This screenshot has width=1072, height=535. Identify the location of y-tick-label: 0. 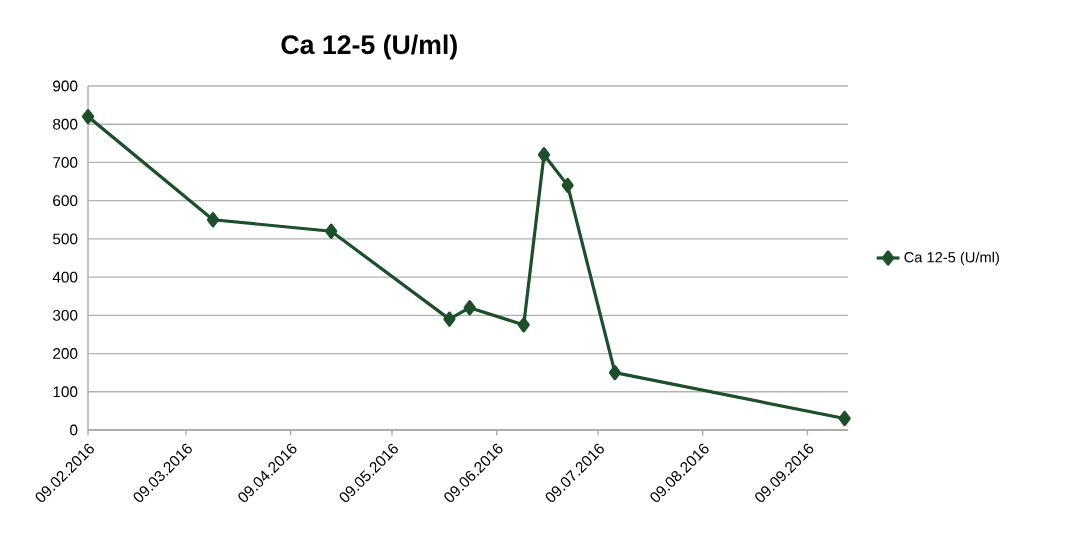
(74, 430).